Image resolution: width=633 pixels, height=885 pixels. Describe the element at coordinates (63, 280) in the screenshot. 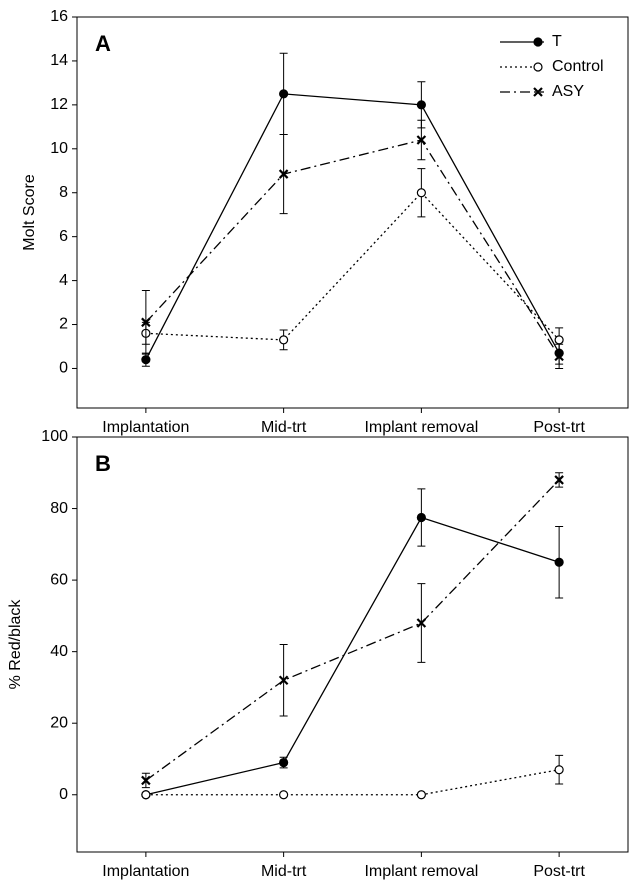

I see `y-tick-label: 4` at that location.